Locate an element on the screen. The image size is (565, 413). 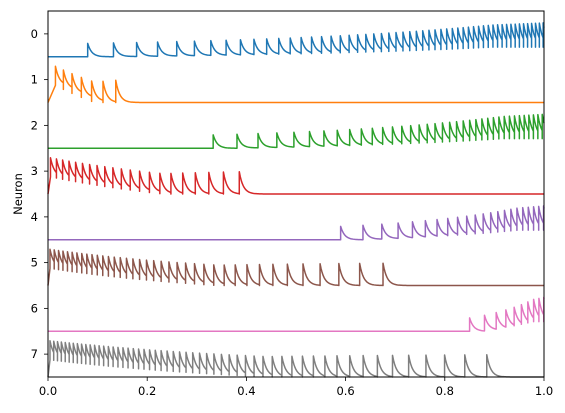
y-axis-label: Neuron is located at coordinates (18, 194).